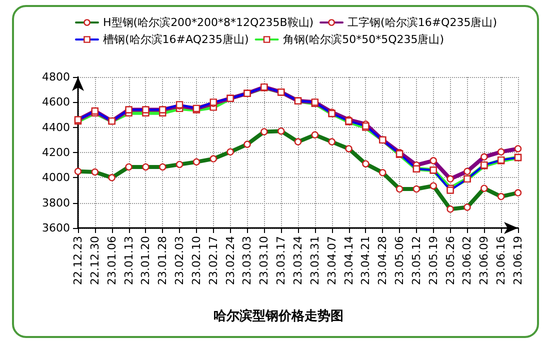 This screenshot has height=350, width=557. I want to click on x-tick-label: 23.05.26, so click(450, 260).